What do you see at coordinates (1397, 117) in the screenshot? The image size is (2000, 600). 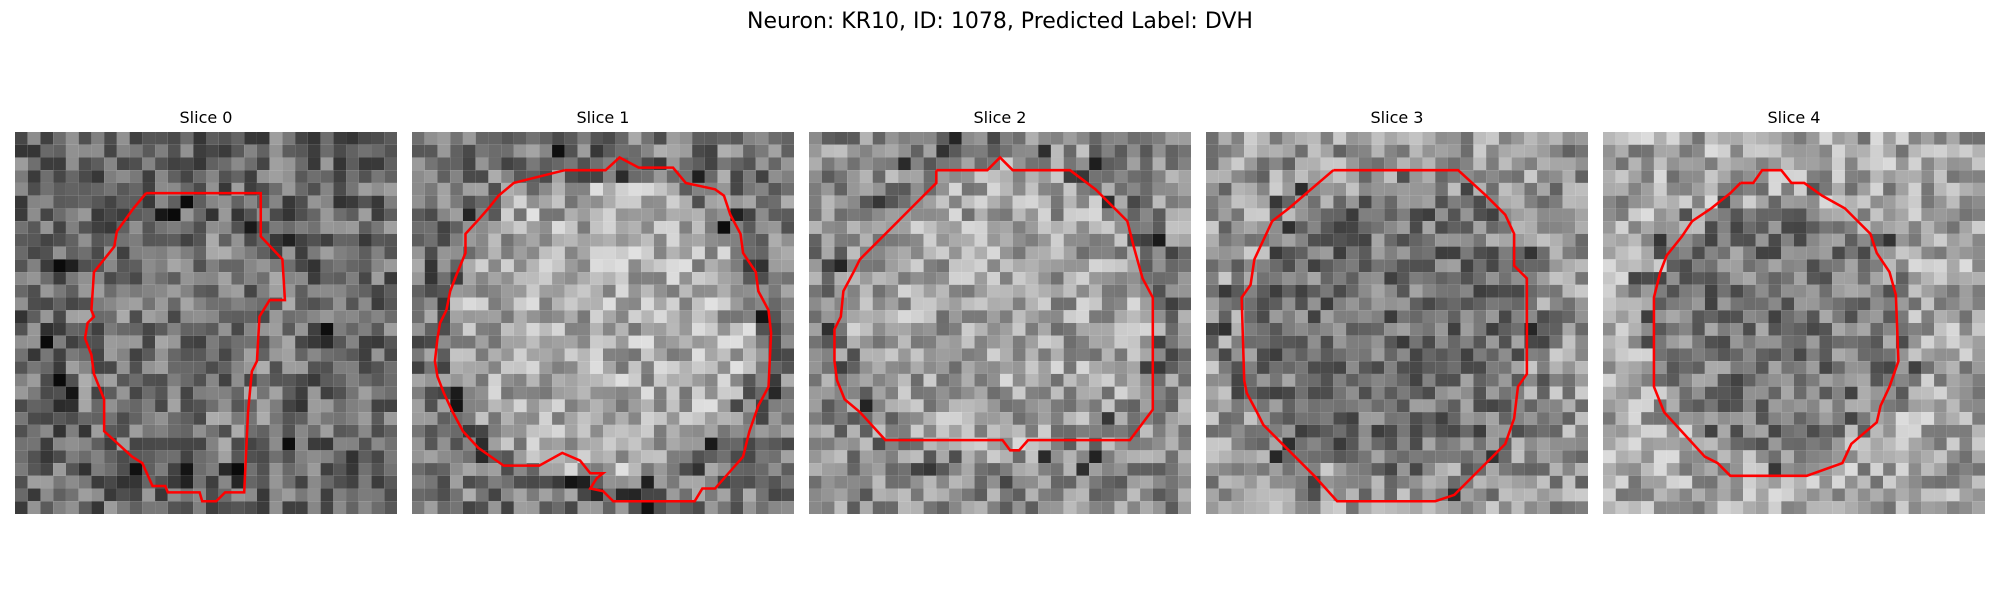 I see `slice-title-3: Slice 3` at bounding box center [1397, 117].